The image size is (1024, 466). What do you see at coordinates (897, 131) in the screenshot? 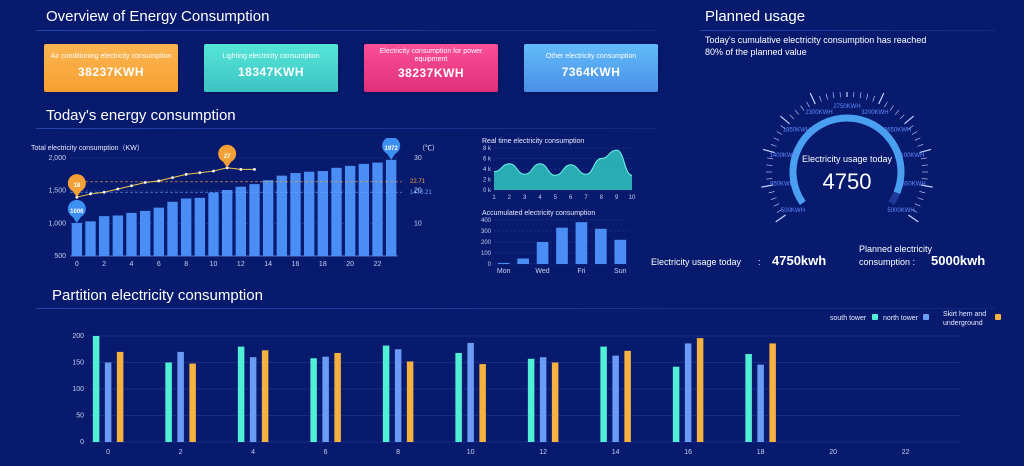
I see `gauge-label: 3650KWH` at bounding box center [897, 131].